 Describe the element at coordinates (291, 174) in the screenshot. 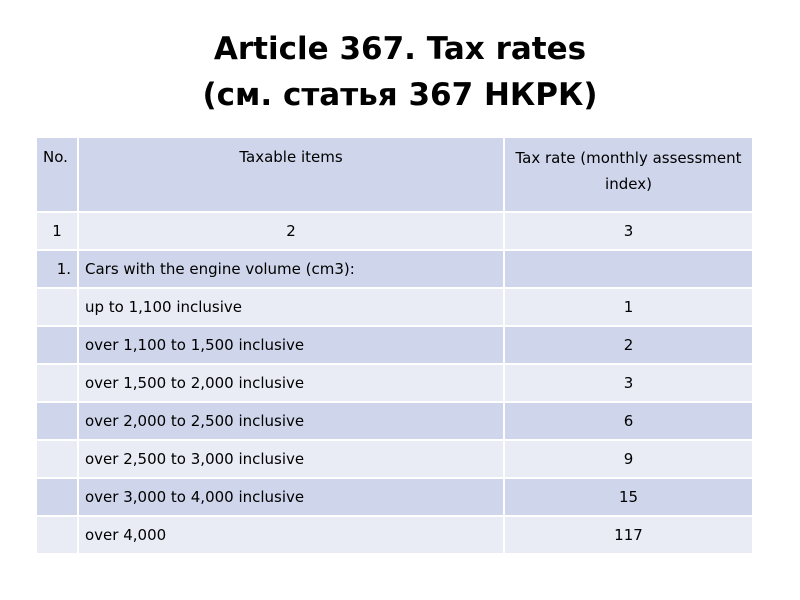

I see `header-taxable-items: Taxable items` at that location.